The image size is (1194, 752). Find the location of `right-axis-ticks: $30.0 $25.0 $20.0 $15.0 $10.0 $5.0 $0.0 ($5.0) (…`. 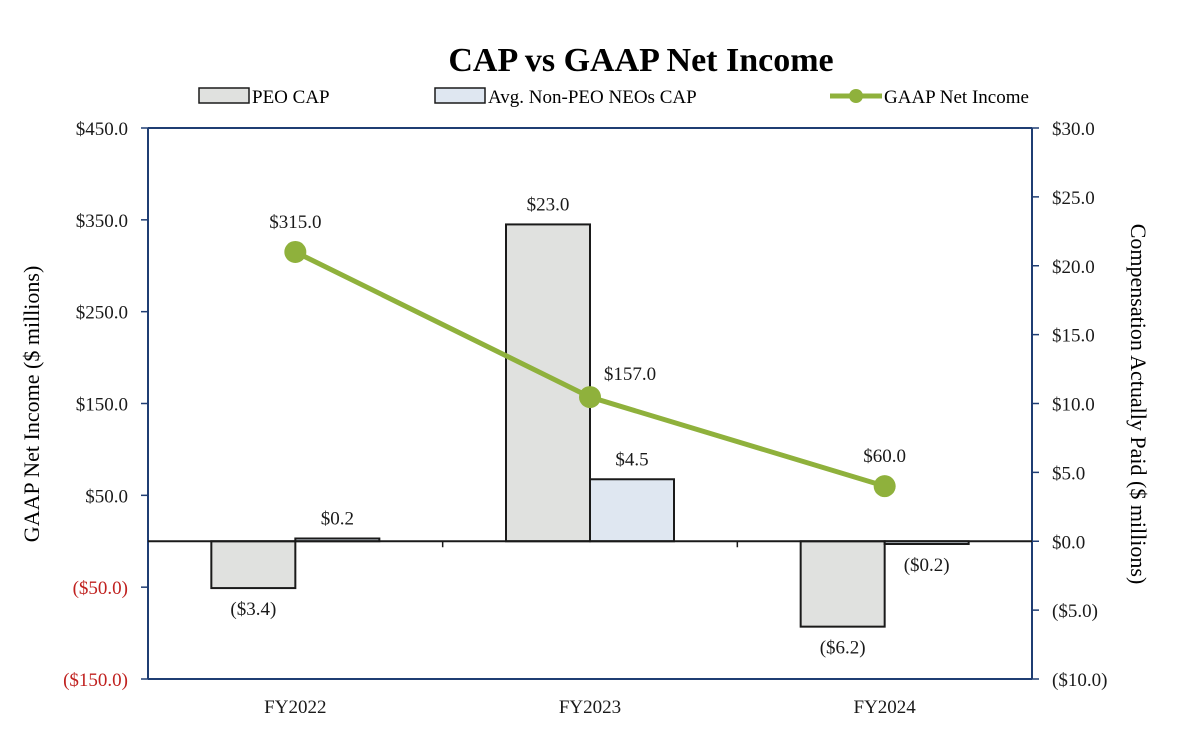

right-axis-ticks: $30.0 $25.0 $20.0 $15.0 $10.0 $5.0 $0.0 ($5.0) (… is located at coordinates (1069, 405).